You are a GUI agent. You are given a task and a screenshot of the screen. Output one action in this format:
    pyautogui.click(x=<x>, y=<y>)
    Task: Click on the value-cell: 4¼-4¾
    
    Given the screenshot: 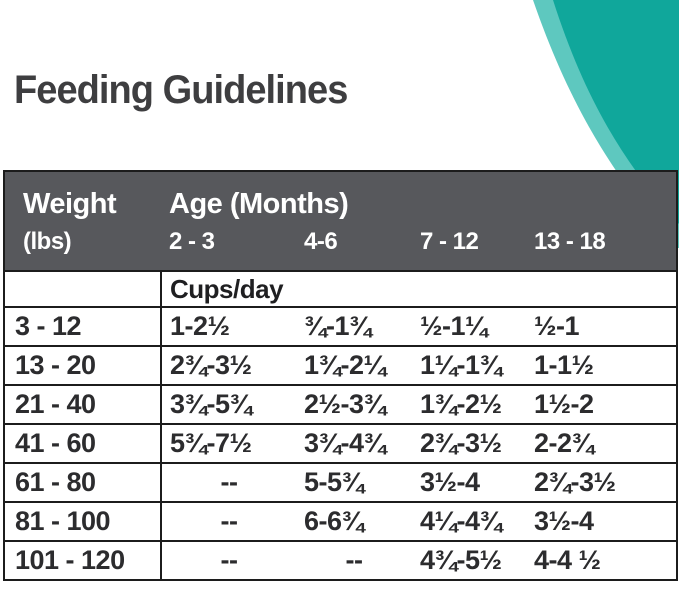 What is the action you would take?
    pyautogui.click(x=469, y=521)
    